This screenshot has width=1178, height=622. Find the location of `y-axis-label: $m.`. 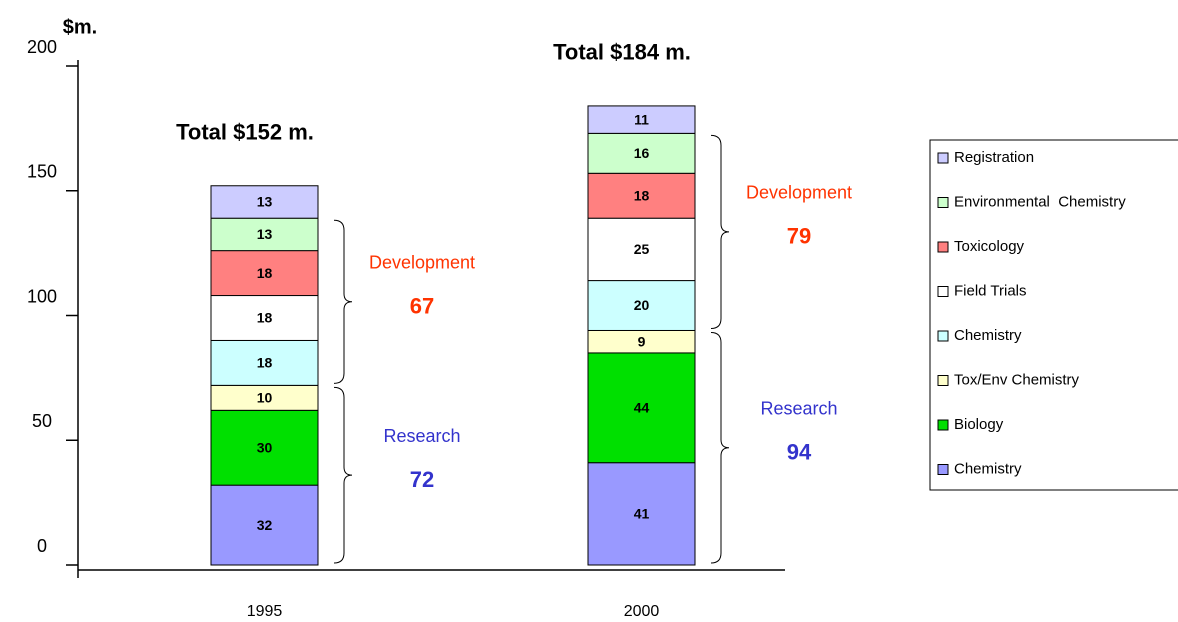

y-axis-label: $m. is located at coordinates (80, 27).